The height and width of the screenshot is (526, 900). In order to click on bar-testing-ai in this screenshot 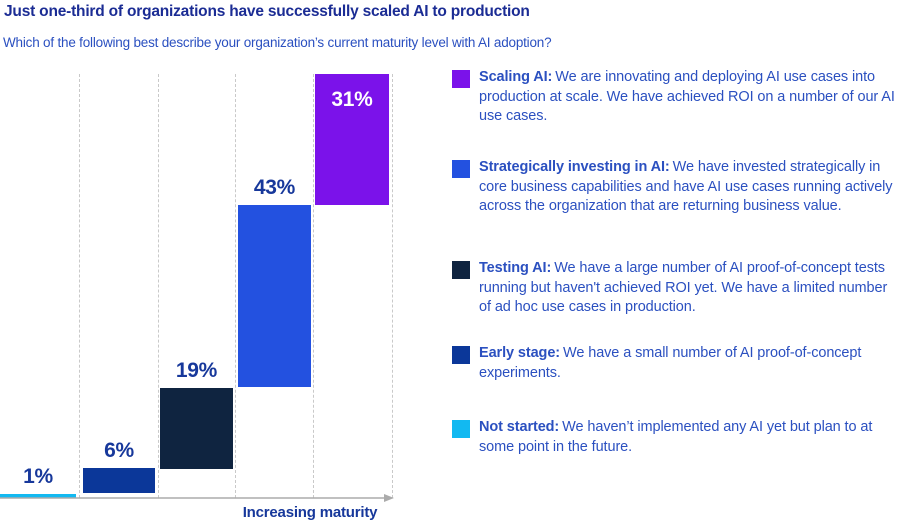, I will do `click(196, 428)`.